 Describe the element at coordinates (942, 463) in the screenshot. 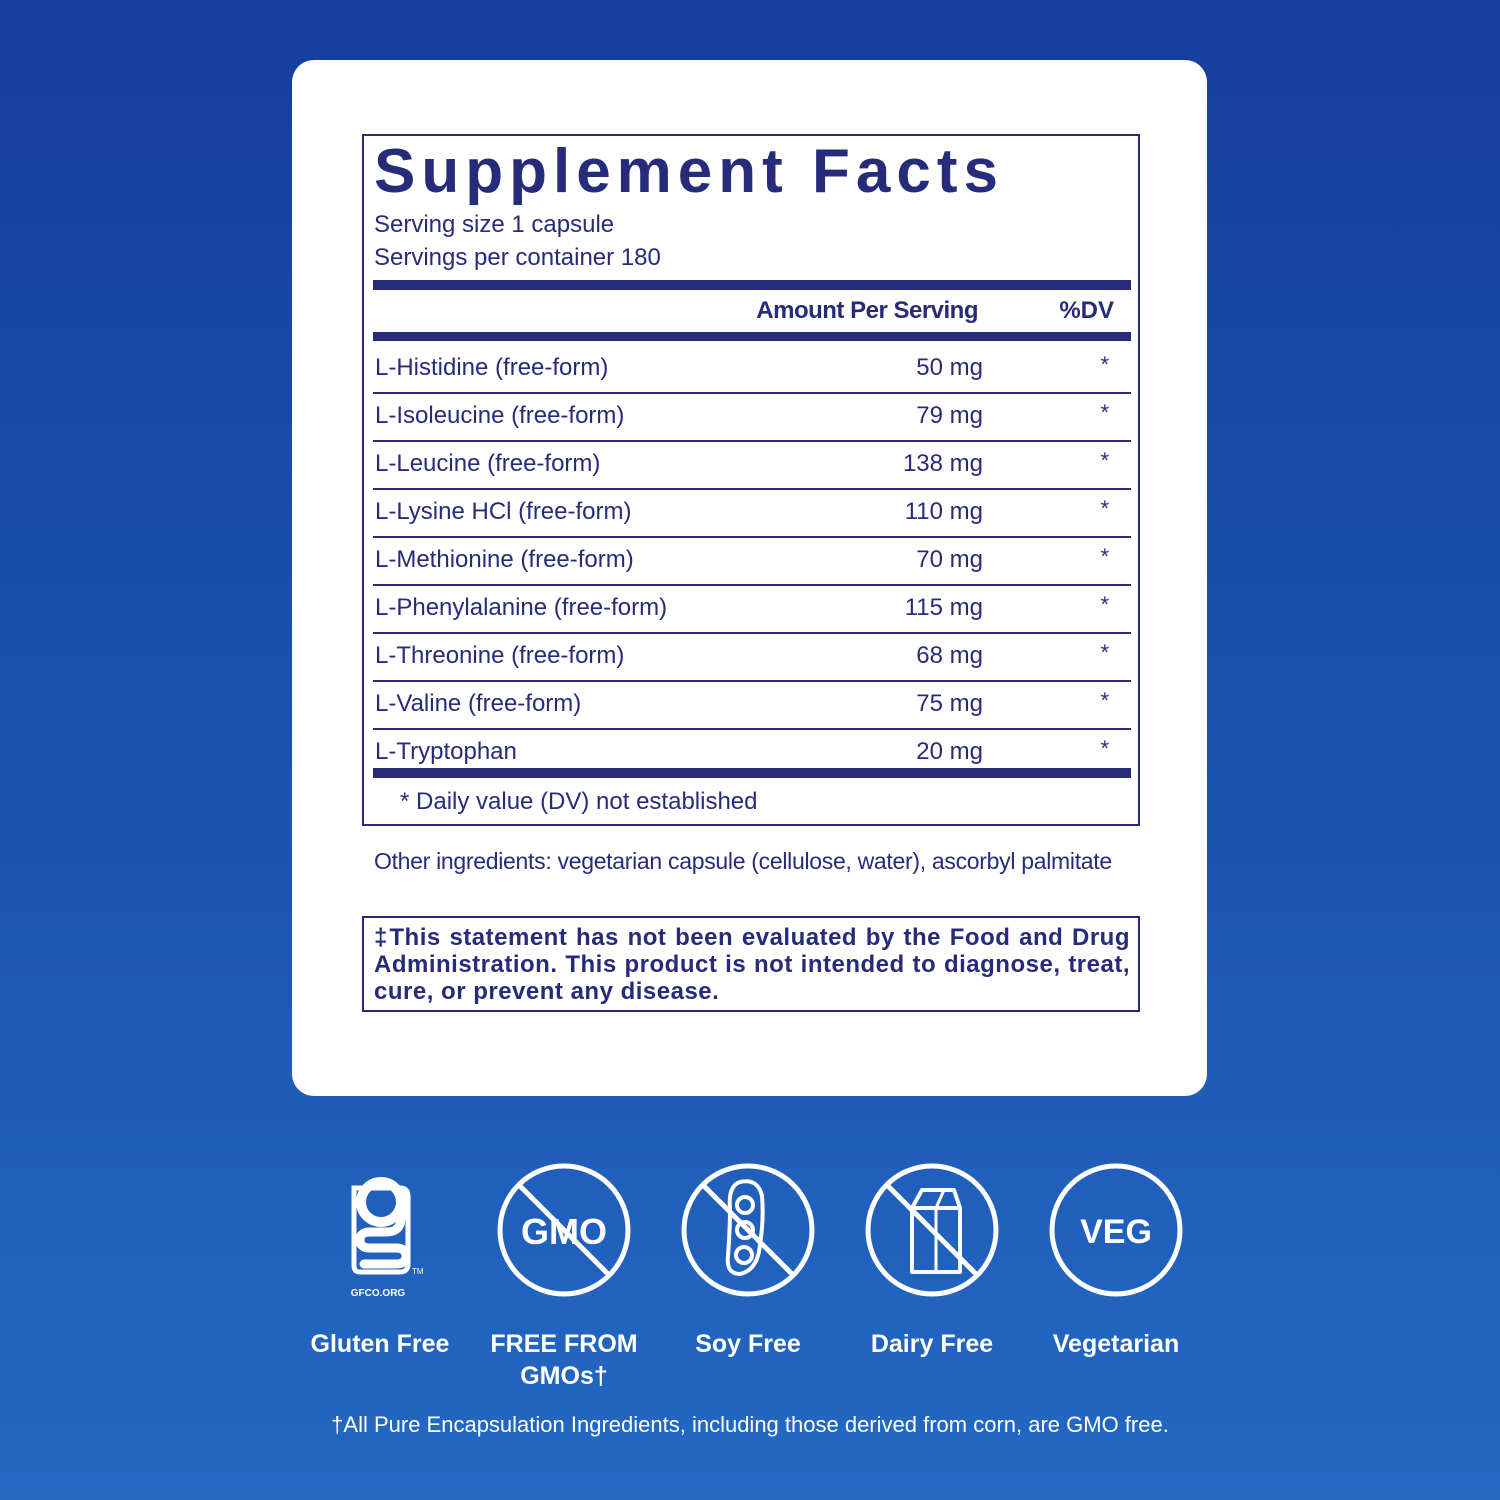

I see `ingredient-amount: 138 mg` at that location.